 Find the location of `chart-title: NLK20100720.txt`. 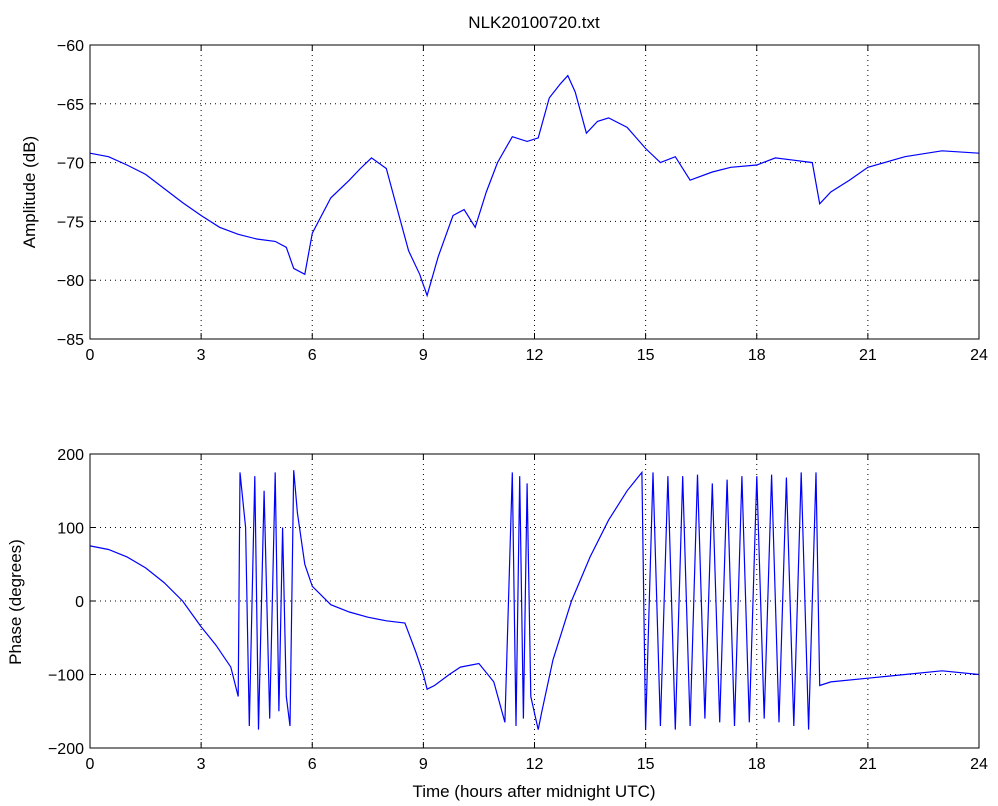

chart-title: NLK20100720.txt is located at coordinates (534, 22).